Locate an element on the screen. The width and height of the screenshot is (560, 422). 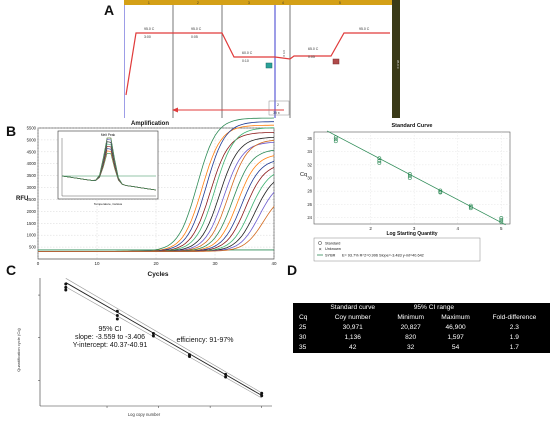
melt-peak-curve is located at coordinates (109, 164).